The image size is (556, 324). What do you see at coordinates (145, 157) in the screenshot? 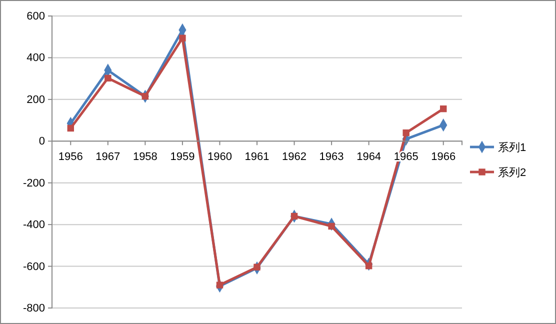
I see `x-tick-label: 1958` at bounding box center [145, 157].